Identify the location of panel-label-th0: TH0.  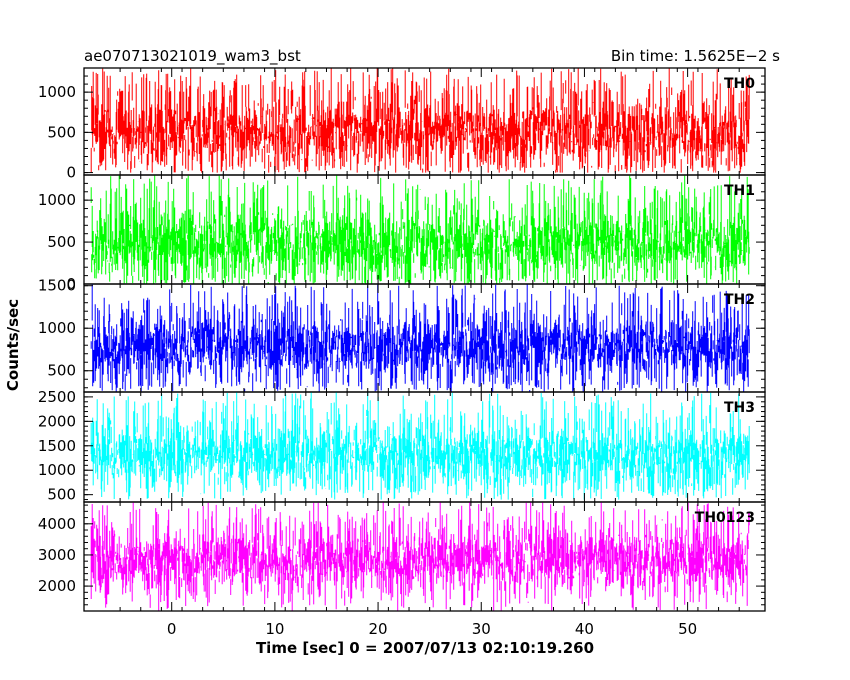
(739, 84).